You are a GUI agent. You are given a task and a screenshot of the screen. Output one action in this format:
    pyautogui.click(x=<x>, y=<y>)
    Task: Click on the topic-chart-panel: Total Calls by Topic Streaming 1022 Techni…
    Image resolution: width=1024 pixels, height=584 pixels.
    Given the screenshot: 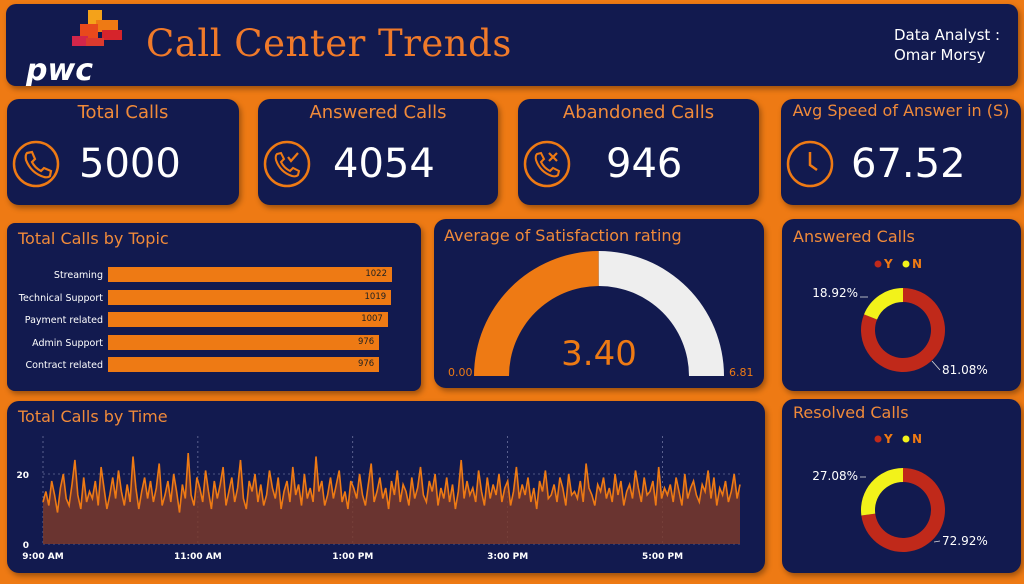 What is the action you would take?
    pyautogui.click(x=214, y=307)
    